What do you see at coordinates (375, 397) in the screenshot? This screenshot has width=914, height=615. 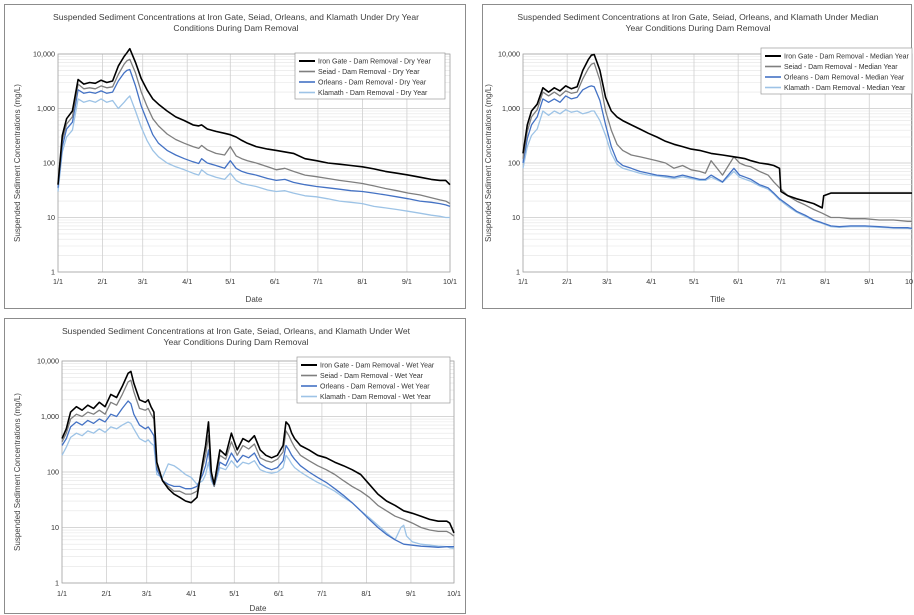 I see `legend-entry: Klamath - Dam Removal - Wet Year` at bounding box center [375, 397].